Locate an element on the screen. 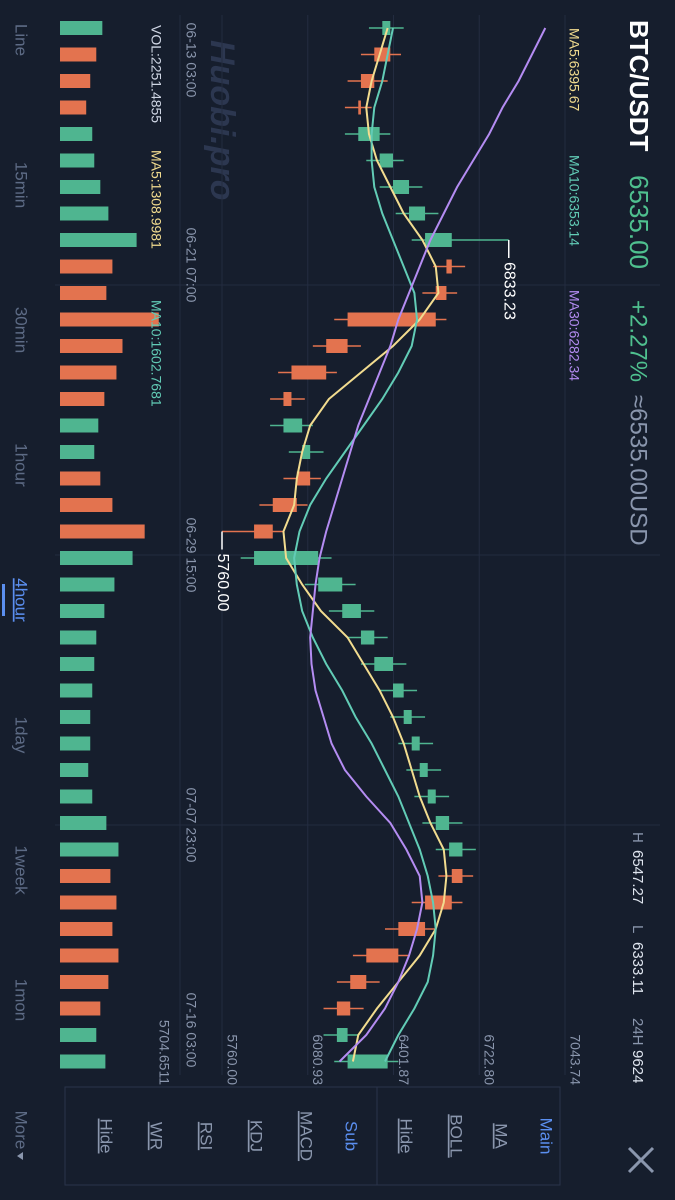 The image size is (675, 1200). more-arrow is located at coordinates (20, 1156).